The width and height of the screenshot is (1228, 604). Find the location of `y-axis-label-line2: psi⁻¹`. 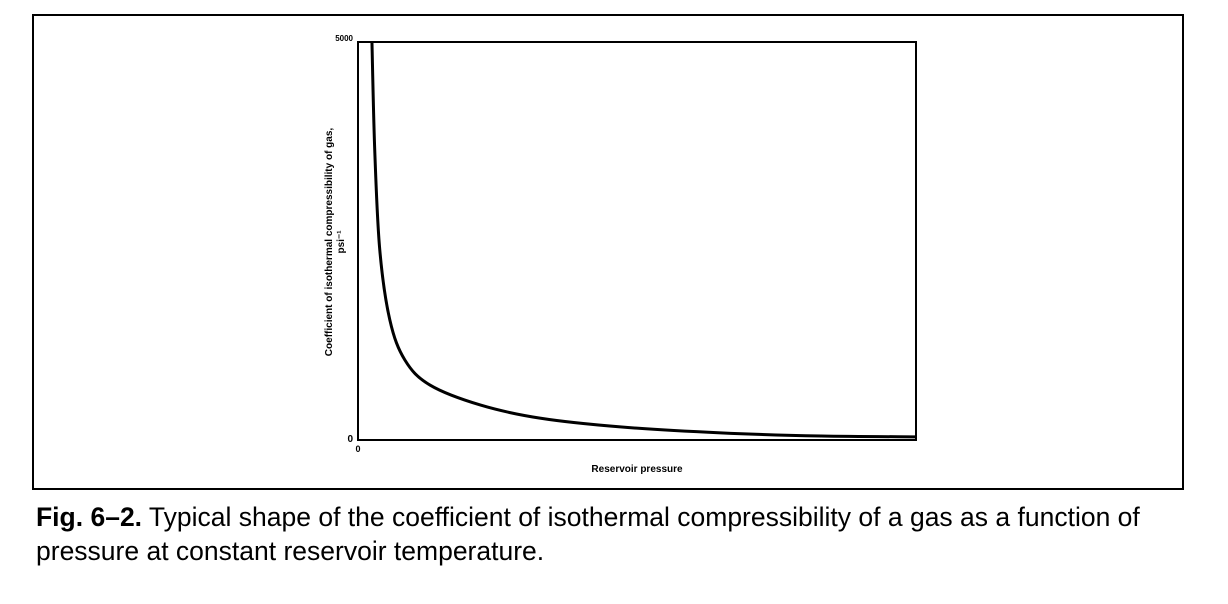

y-axis-label-line2: psi⁻¹ is located at coordinates (341, 242).